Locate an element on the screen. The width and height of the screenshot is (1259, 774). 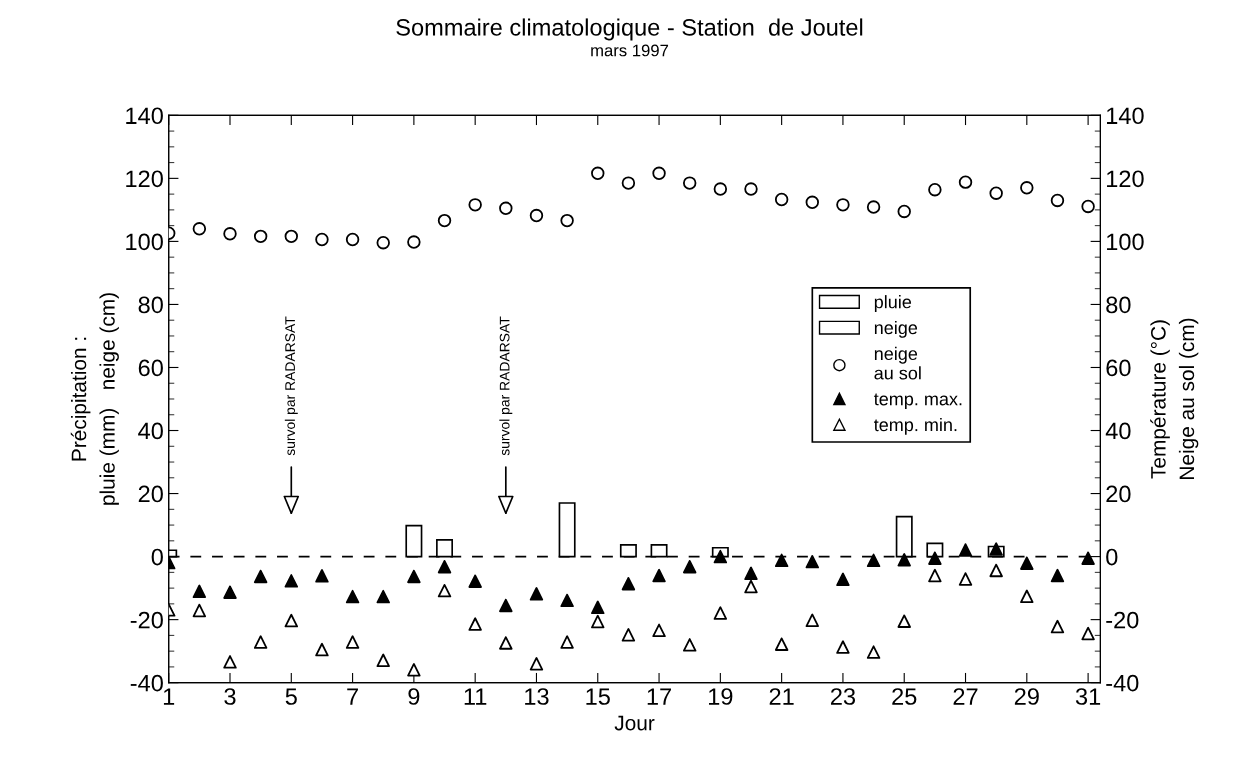
y2-tick-label: 20 is located at coordinates (1118, 494).